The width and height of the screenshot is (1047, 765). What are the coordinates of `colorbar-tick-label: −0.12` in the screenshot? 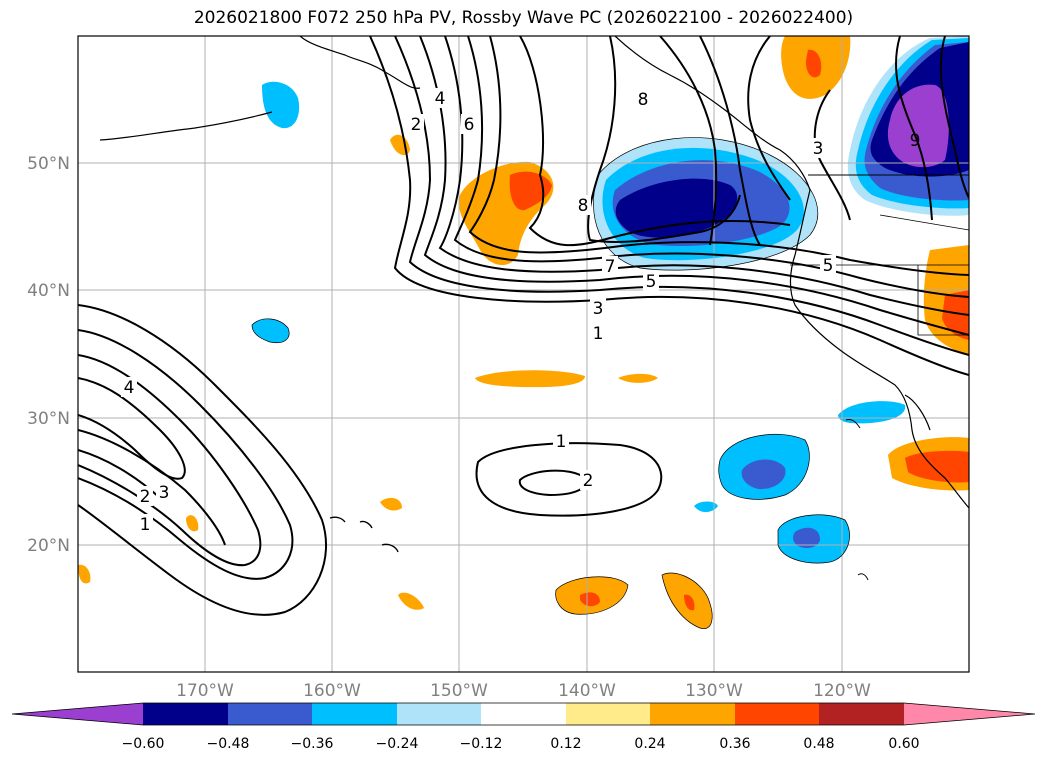 It's located at (481, 744).